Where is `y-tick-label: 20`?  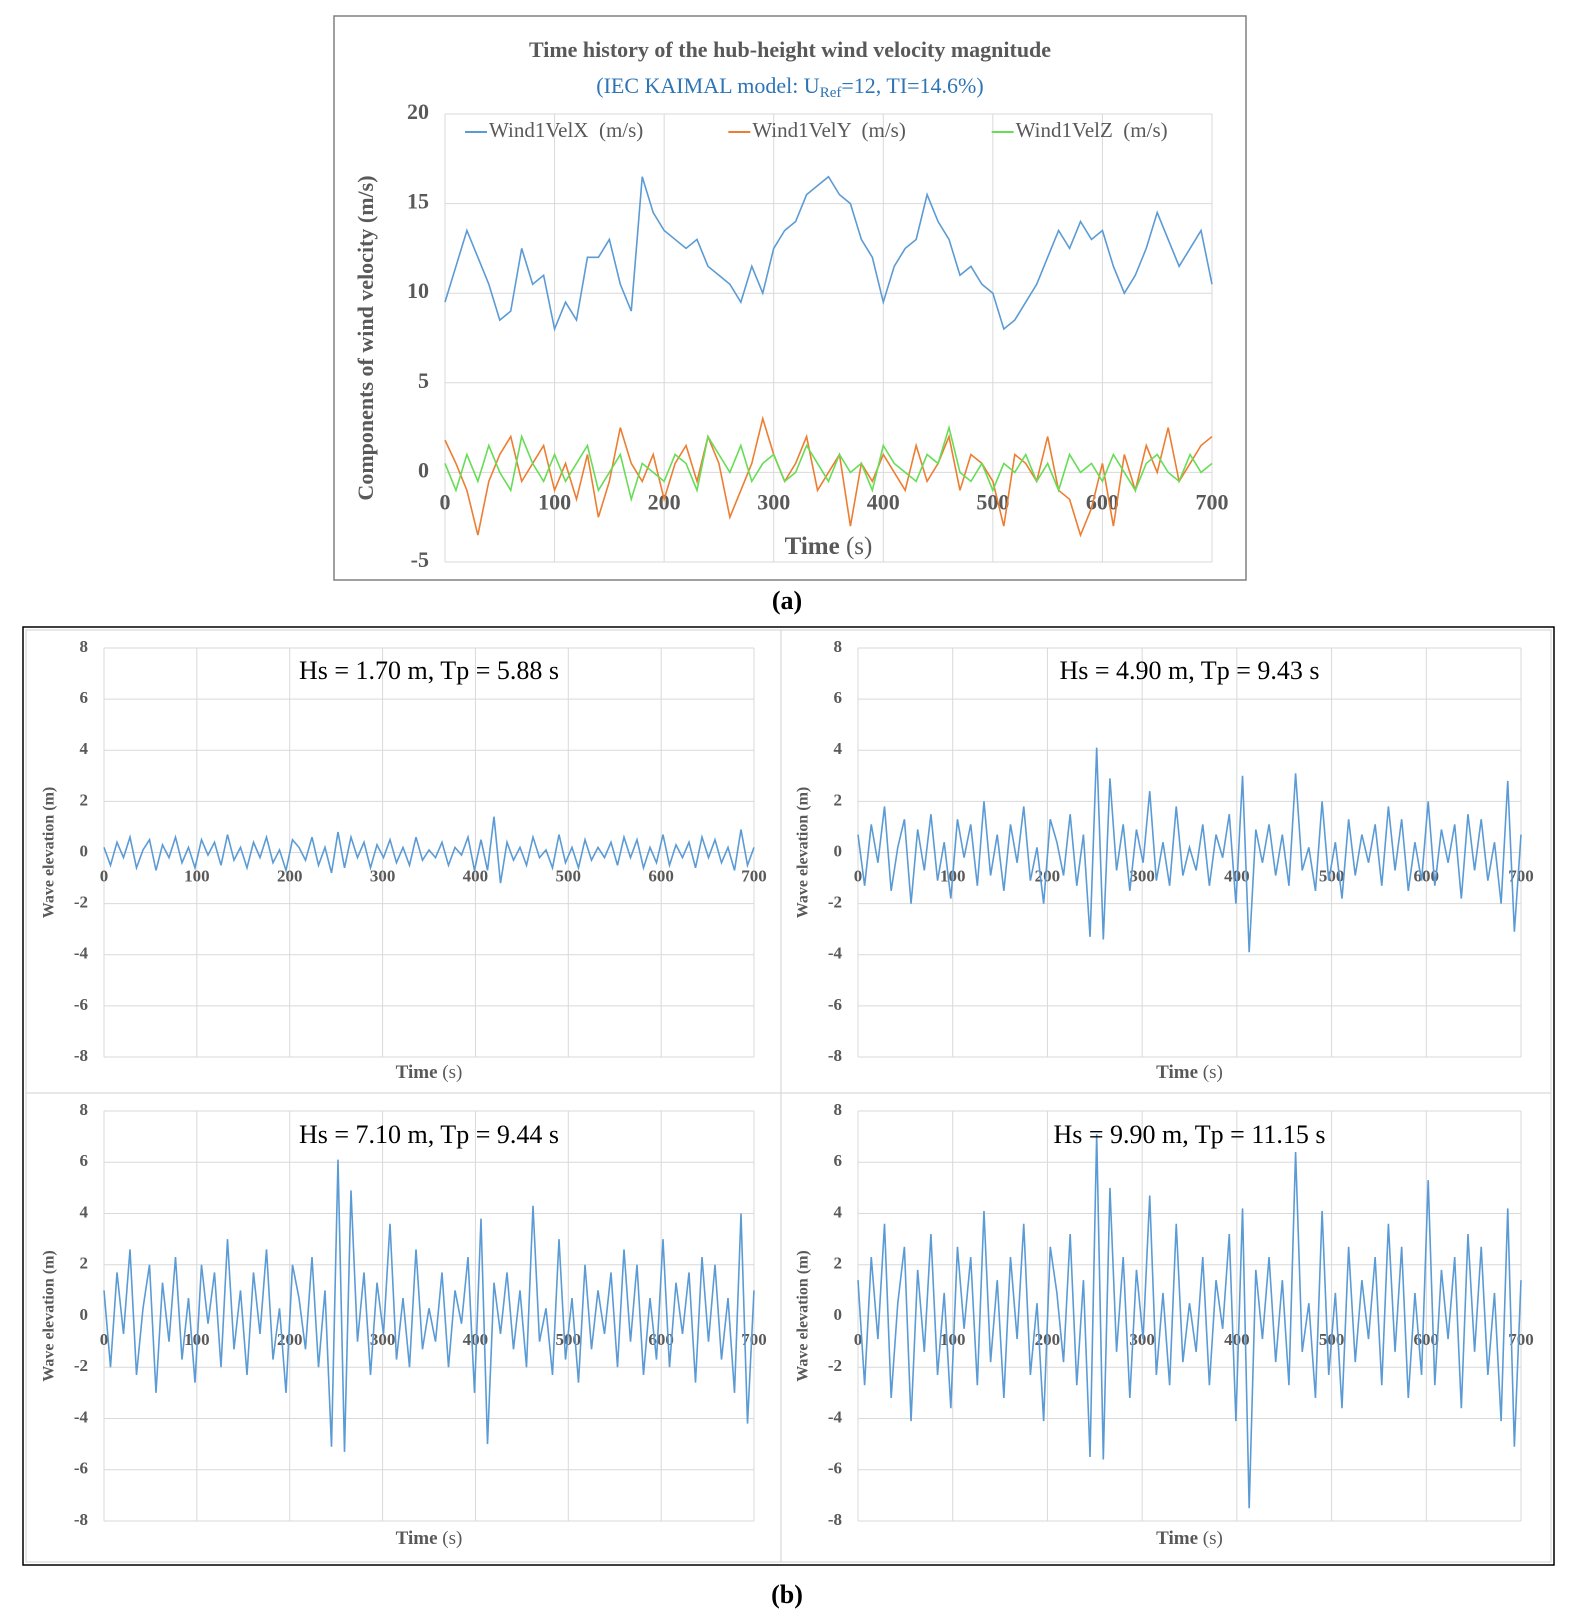 y-tick-label: 20 is located at coordinates (418, 111).